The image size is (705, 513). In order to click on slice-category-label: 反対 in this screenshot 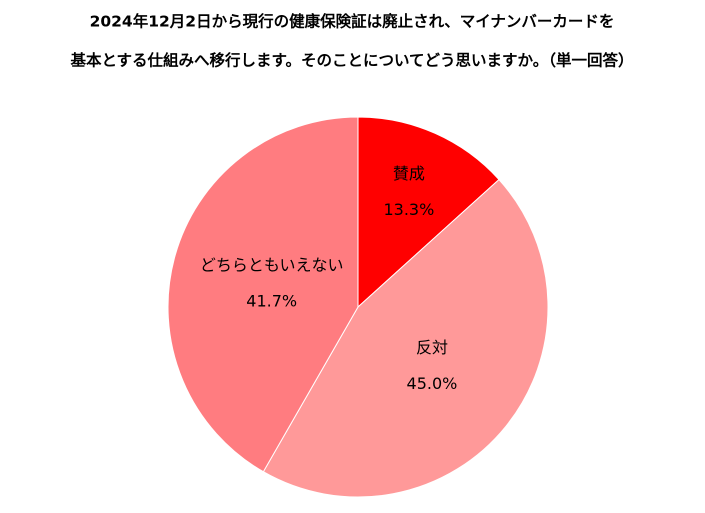, I will do `click(432, 347)`.